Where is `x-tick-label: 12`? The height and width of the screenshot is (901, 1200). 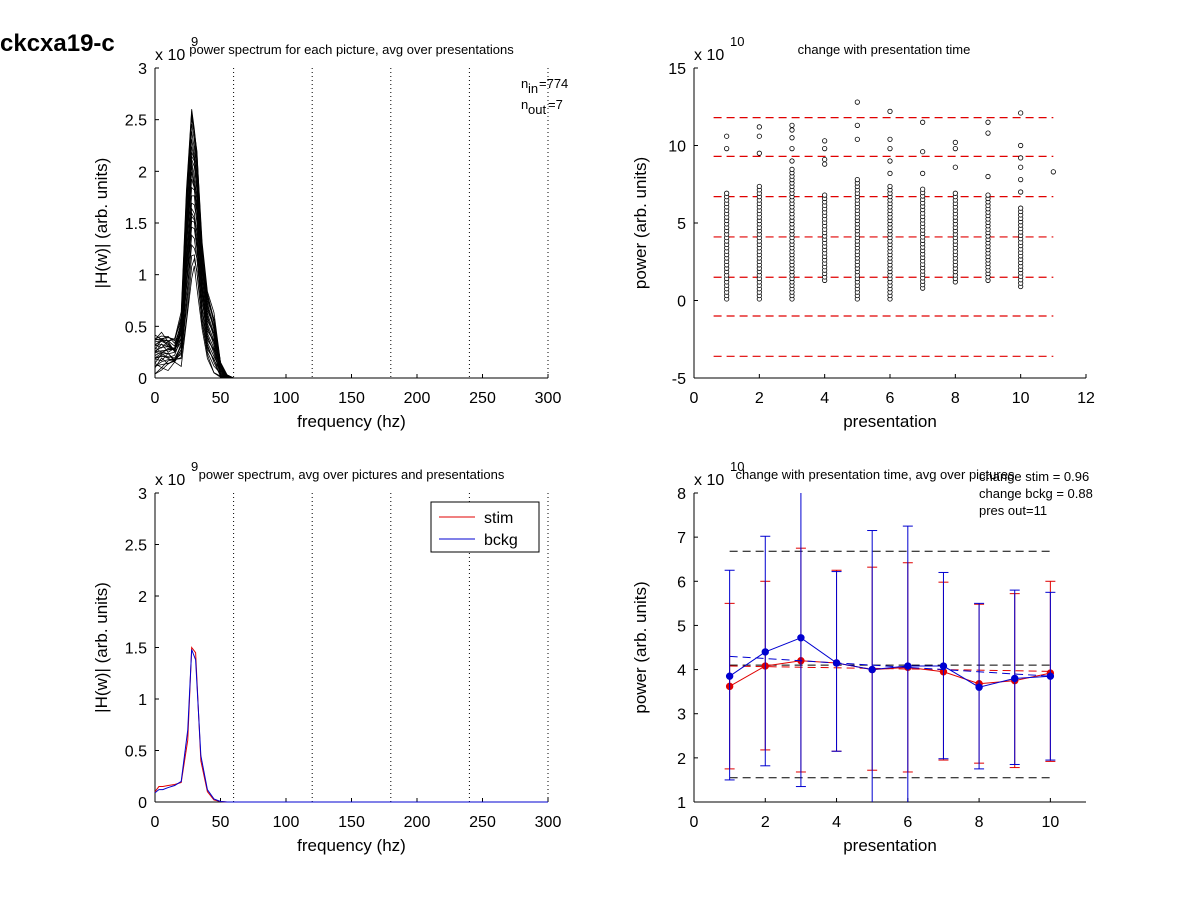
x-tick-label: 12 is located at coordinates (1086, 398).